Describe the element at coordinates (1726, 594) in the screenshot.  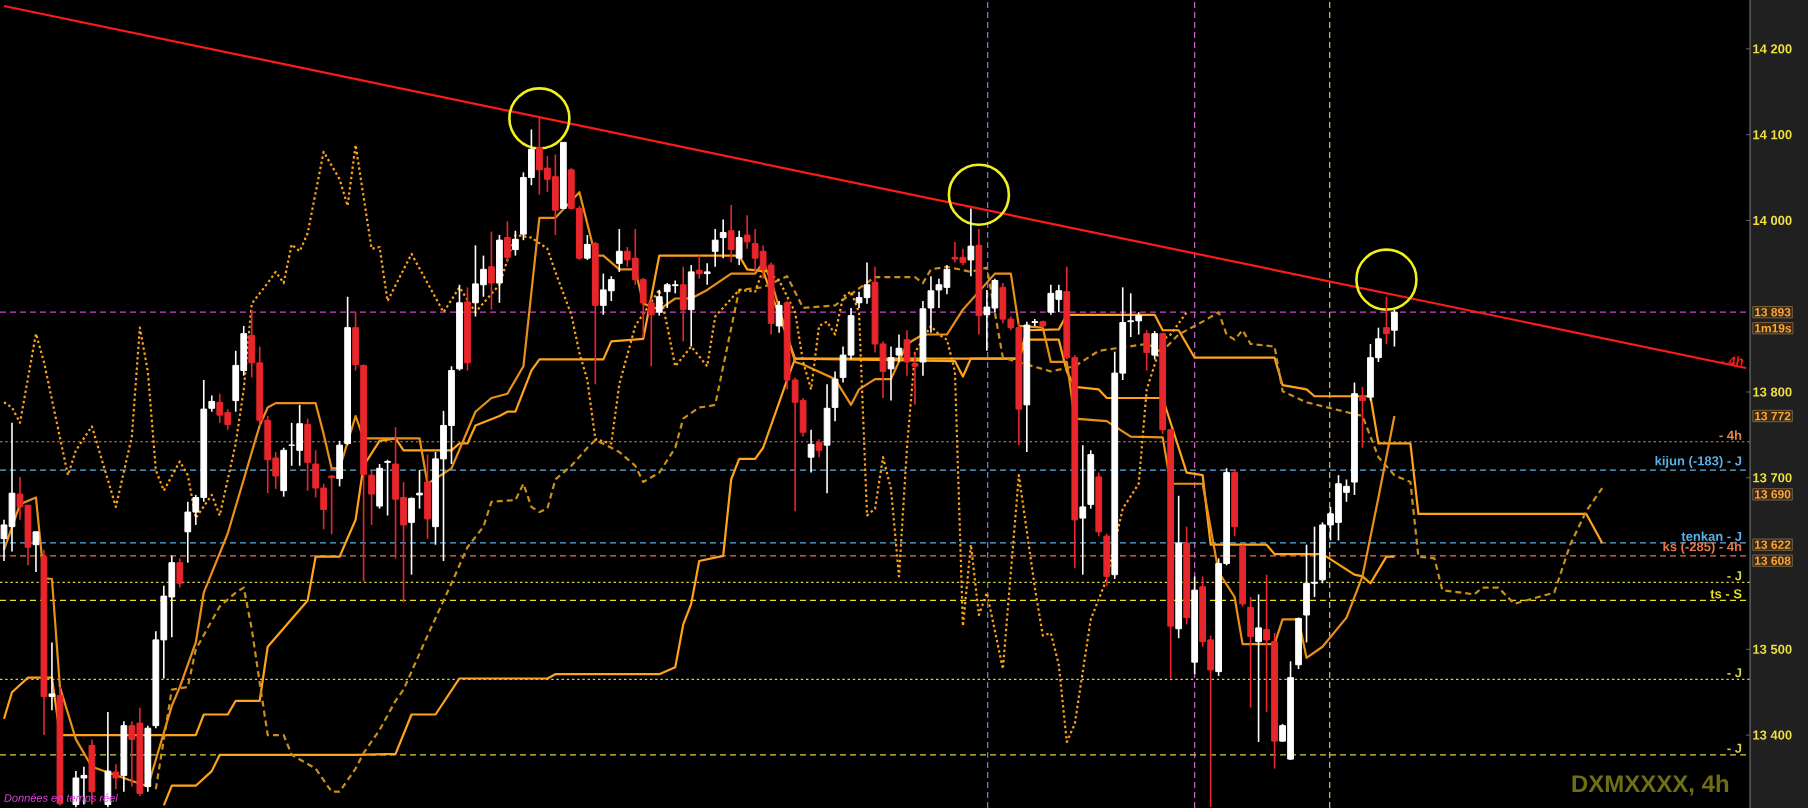
I see `ref-line-label: ts - S` at that location.